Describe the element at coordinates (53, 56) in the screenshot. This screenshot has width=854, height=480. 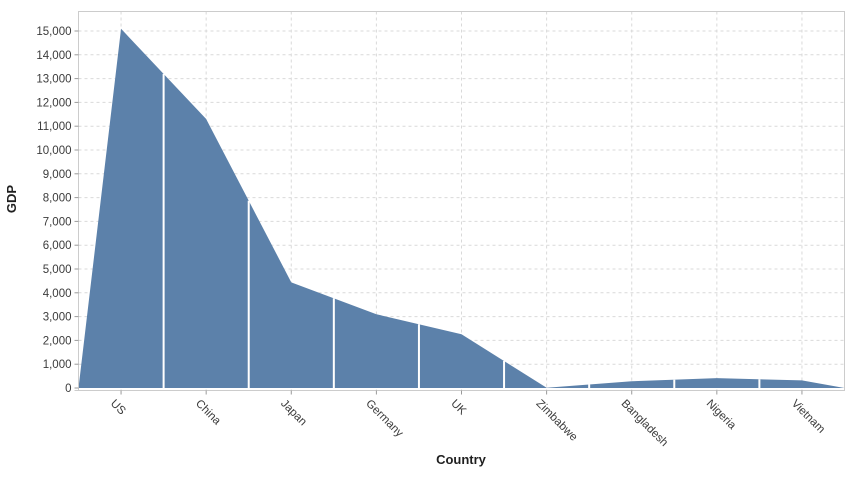
I see `y-tick-label: 14,000` at that location.